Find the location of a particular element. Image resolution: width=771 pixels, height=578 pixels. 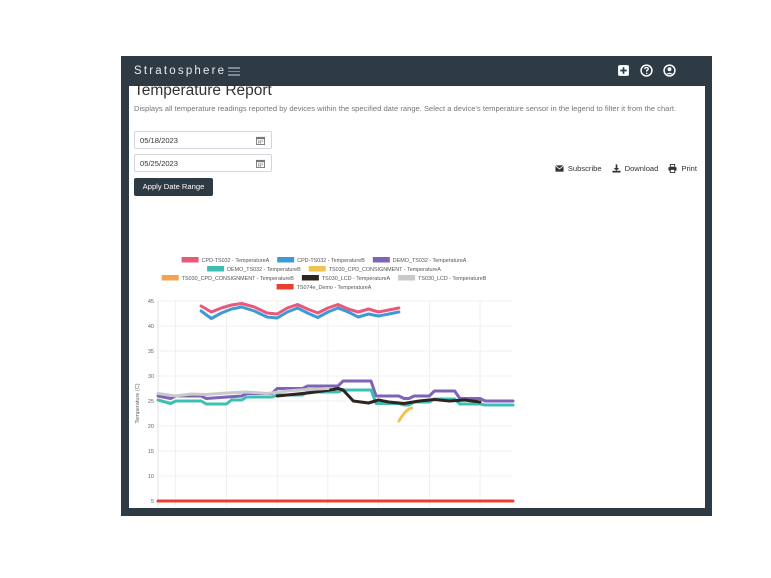

end-date-input: 05/25/2023 is located at coordinates (203, 163).